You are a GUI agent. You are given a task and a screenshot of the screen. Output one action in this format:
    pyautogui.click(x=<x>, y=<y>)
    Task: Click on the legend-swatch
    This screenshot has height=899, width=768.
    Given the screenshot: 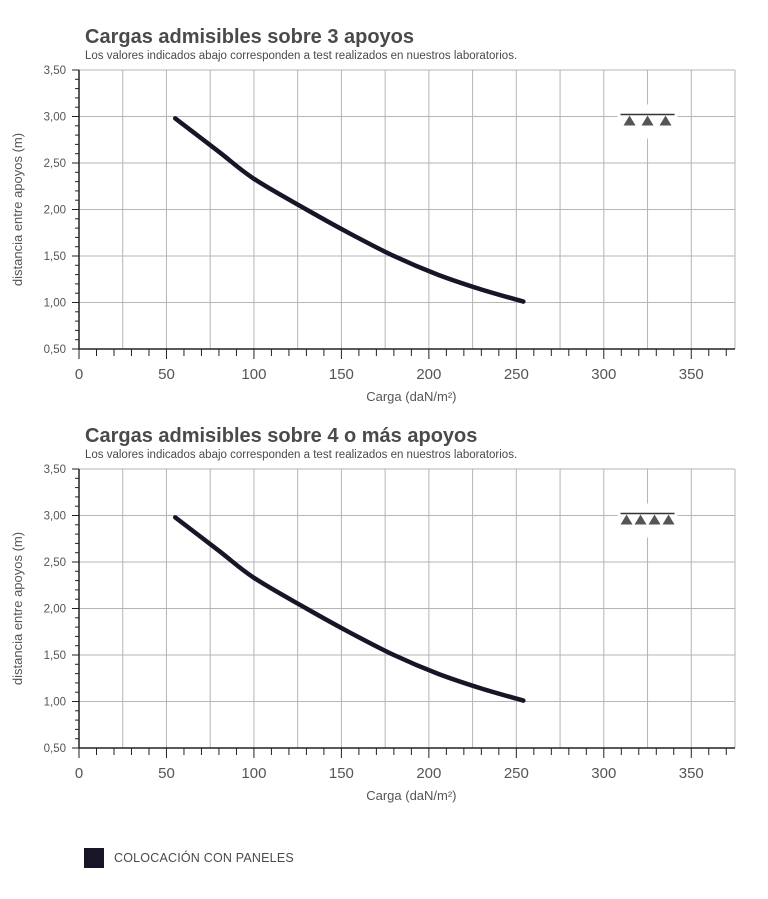 What is the action you would take?
    pyautogui.click(x=94, y=858)
    